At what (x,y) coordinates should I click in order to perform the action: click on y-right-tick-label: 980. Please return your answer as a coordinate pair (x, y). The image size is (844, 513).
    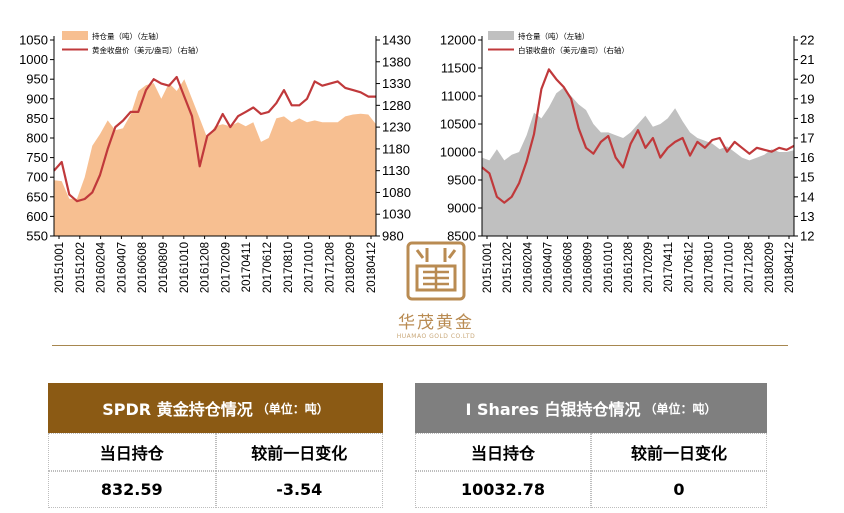
    Looking at the image, I should click on (393, 236).